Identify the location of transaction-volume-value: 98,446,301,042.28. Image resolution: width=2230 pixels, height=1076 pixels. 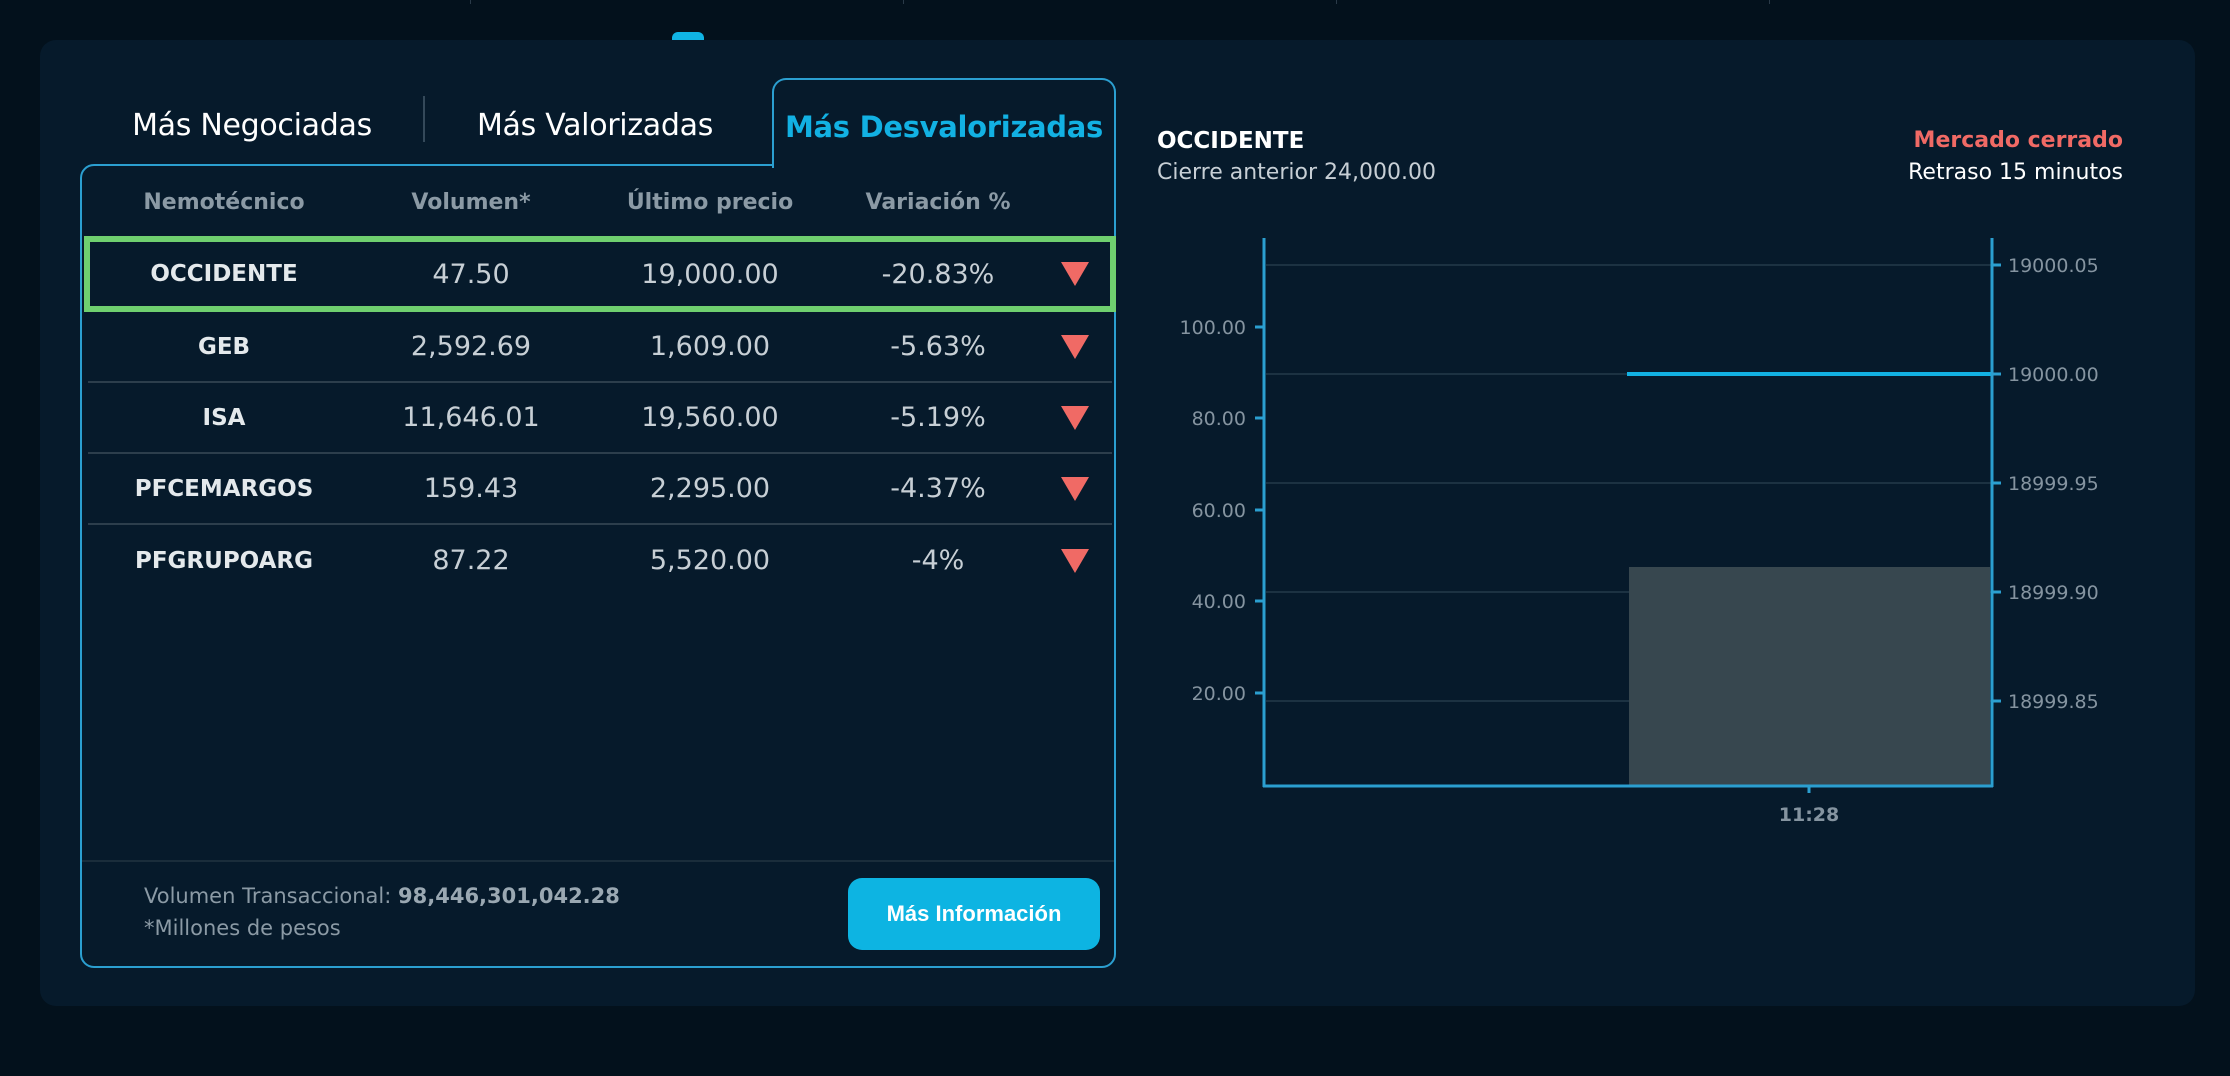
(509, 896).